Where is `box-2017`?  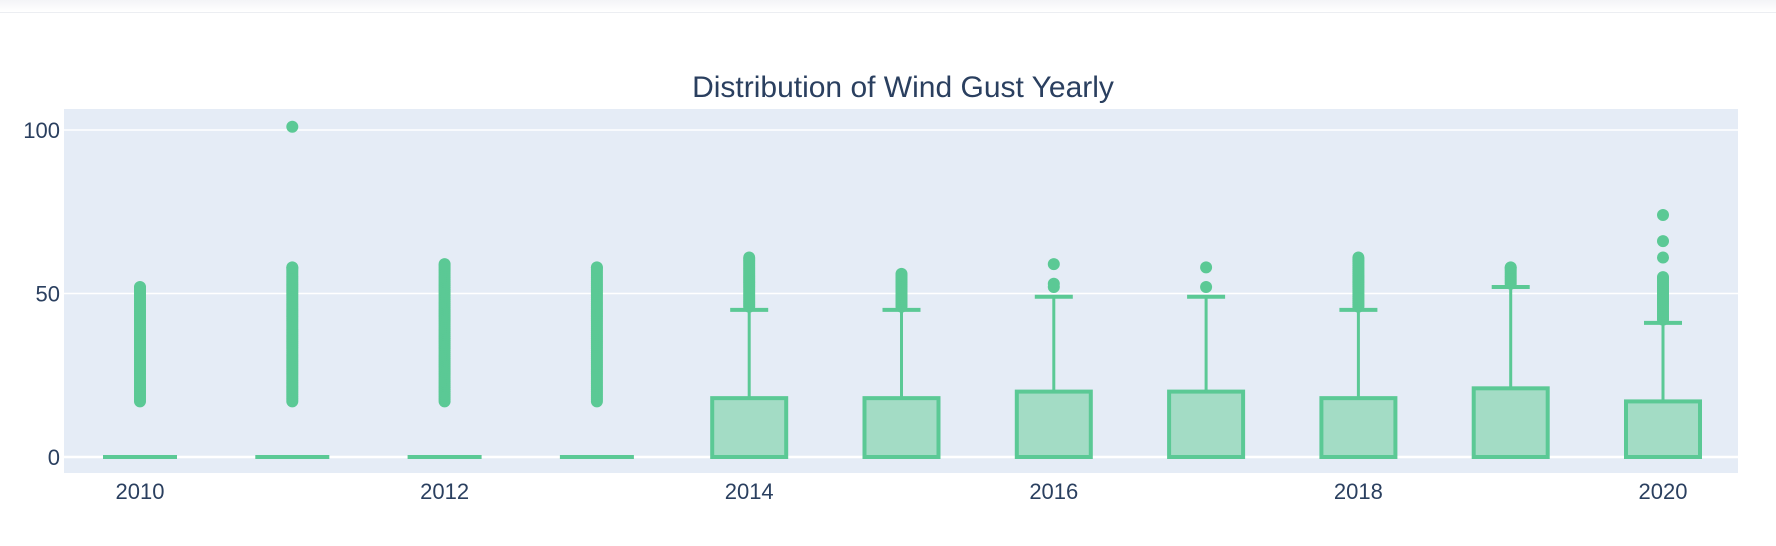
box-2017 is located at coordinates (1206, 360).